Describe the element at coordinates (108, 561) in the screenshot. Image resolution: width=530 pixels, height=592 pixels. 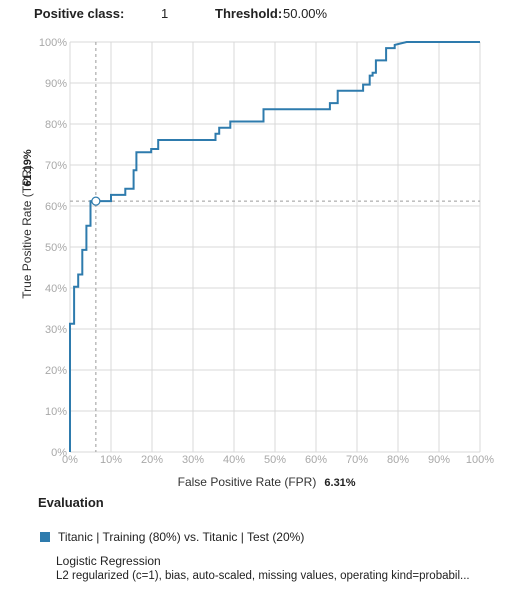
I see `model-name: Logistic Regression` at that location.